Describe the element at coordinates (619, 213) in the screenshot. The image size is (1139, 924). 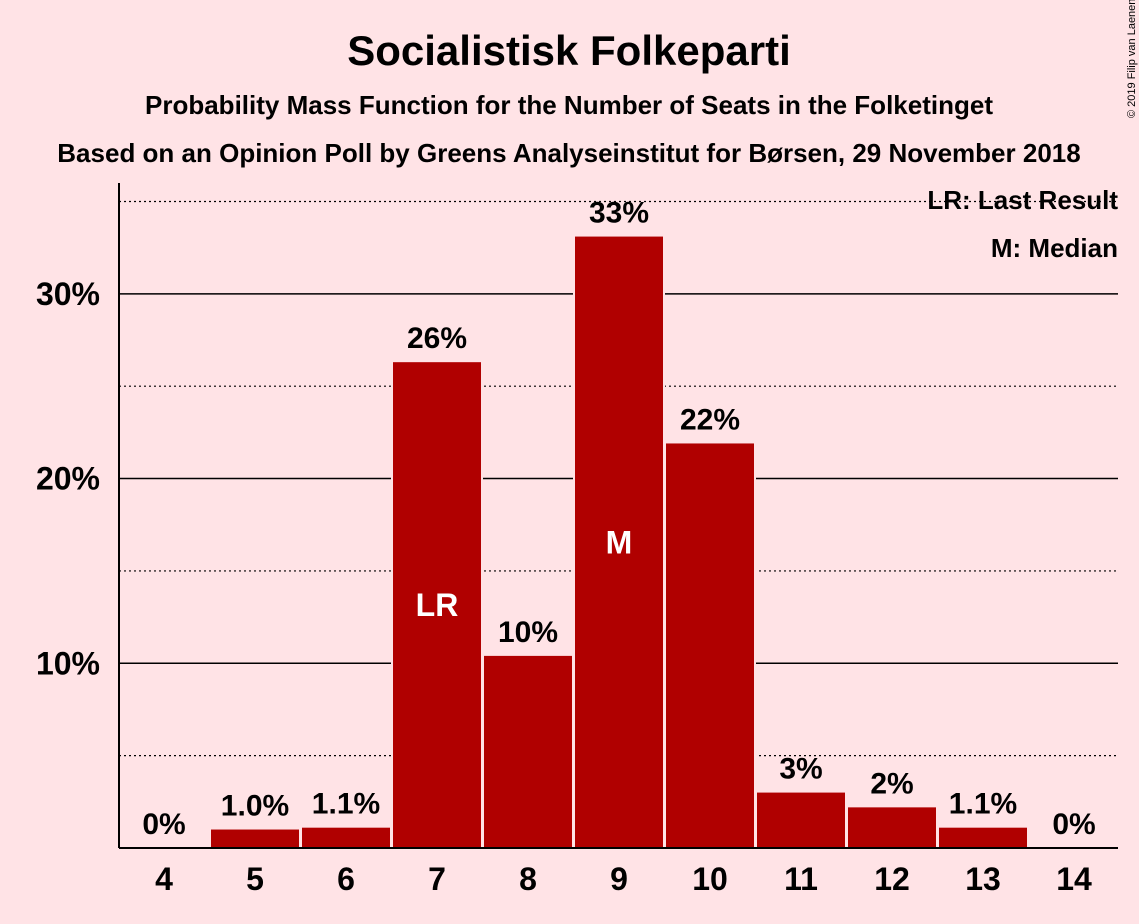
I see `value-label-9: 33%` at that location.